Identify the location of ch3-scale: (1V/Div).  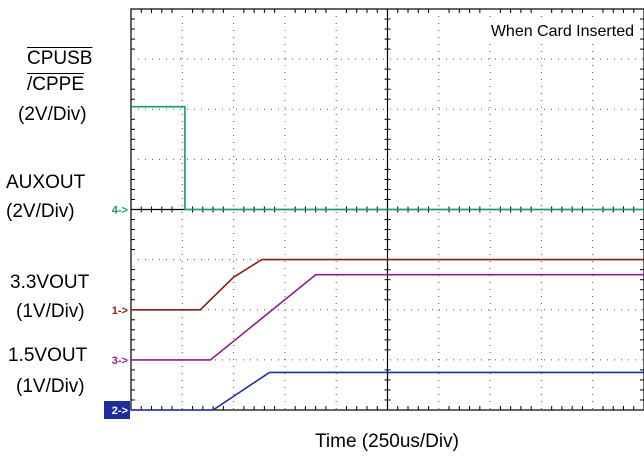
(50, 311).